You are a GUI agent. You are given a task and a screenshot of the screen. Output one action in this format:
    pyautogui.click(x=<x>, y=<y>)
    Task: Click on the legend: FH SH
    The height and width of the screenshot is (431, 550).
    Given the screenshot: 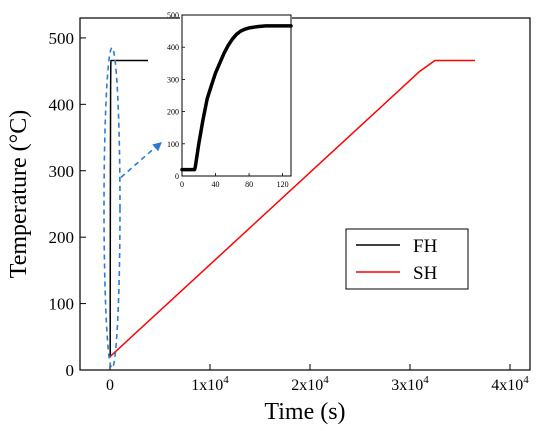 What is the action you would take?
    pyautogui.click(x=407, y=259)
    